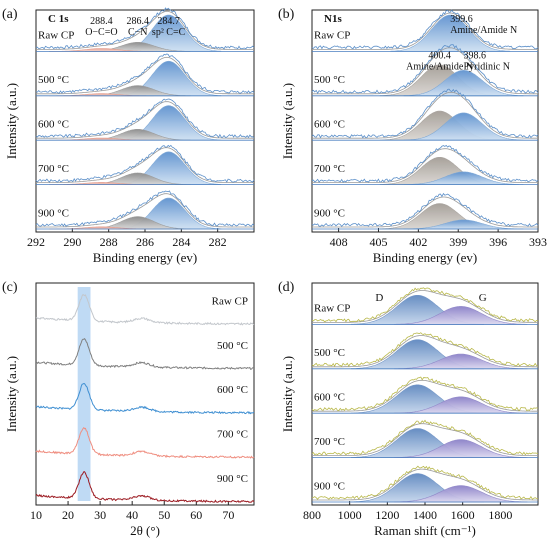  I want to click on sample-1: 500 °C, so click(425, 351).